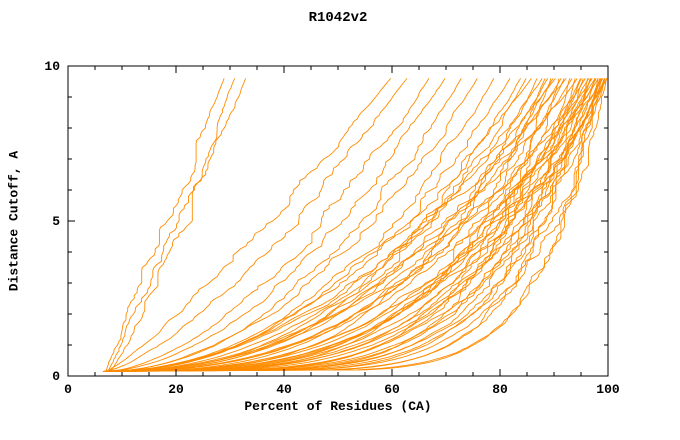 This screenshot has height=440, width=680. I want to click on chart-title: R1042v2, so click(338, 18).